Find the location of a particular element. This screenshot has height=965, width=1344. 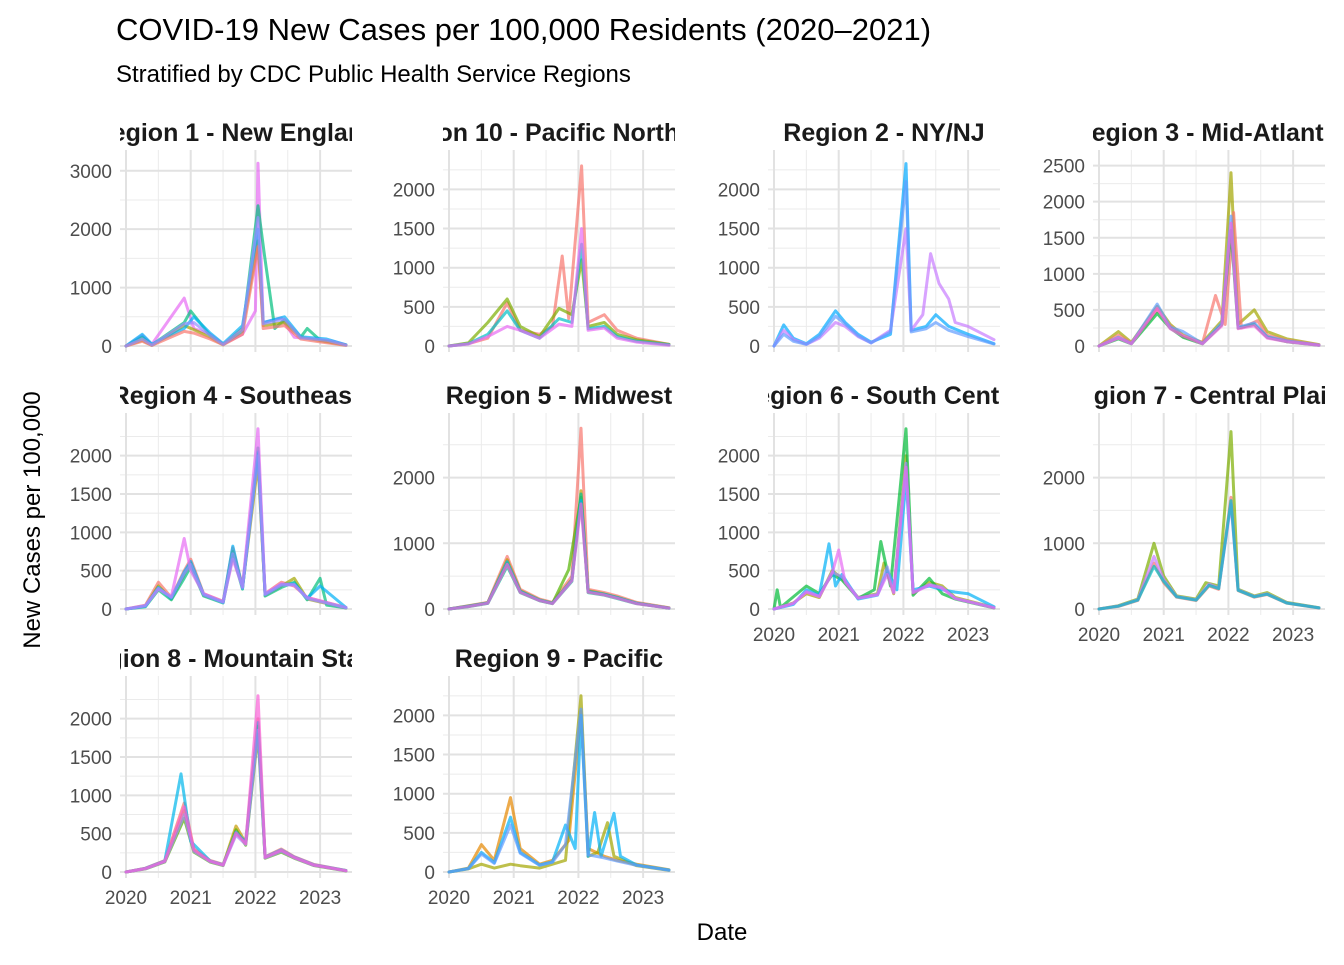

panel-title: Region 7 - Central Plains is located at coordinates (1203, 396).